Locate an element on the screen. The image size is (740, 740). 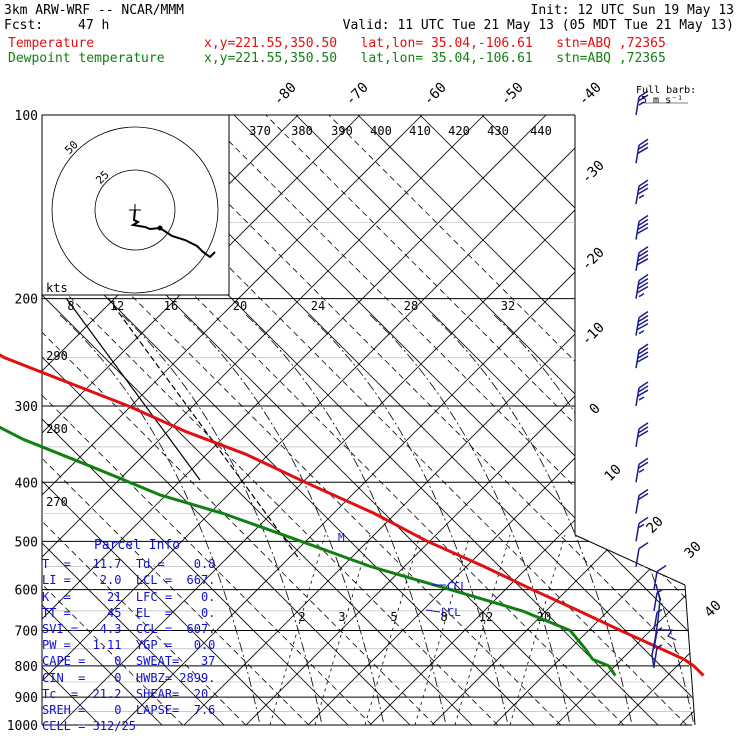
hodograph-speed-label: 32 is located at coordinates (508, 306).